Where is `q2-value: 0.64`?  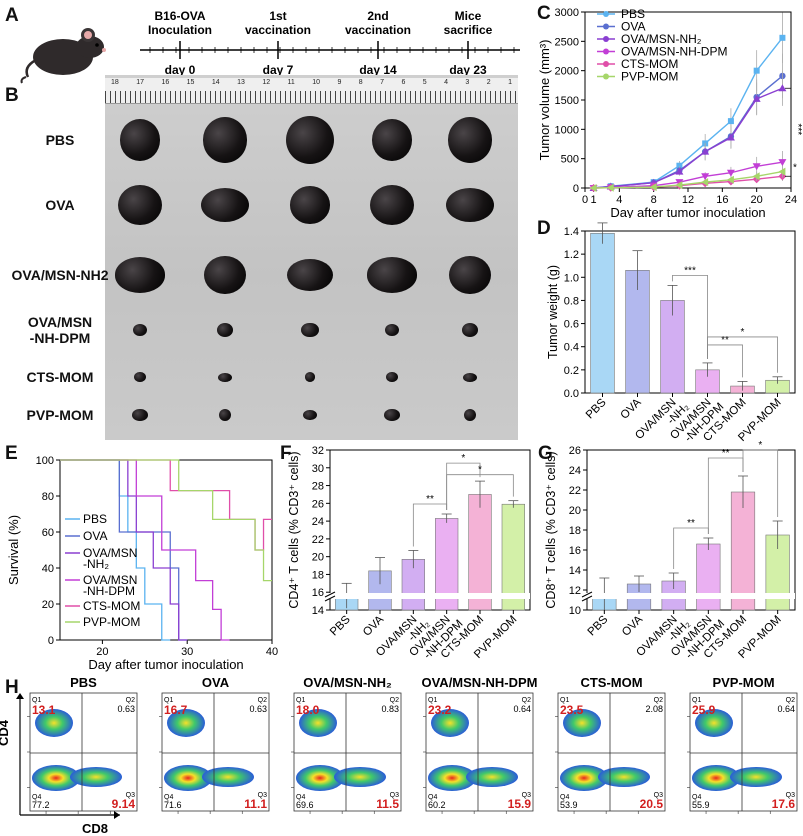
q2-value: 0.64 is located at coordinates (786, 709).